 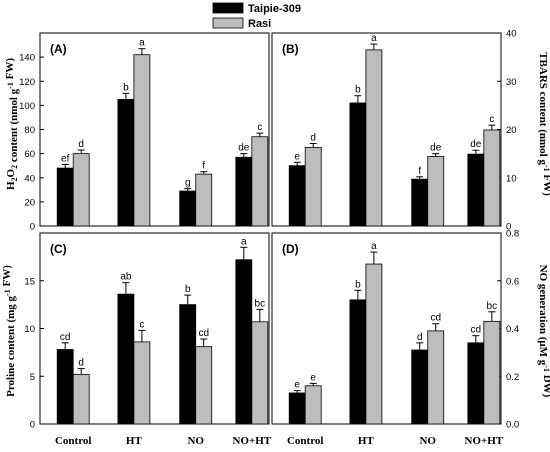 What do you see at coordinates (65, 337) in the screenshot?
I see `panel-c-sig-letter: cd` at bounding box center [65, 337].